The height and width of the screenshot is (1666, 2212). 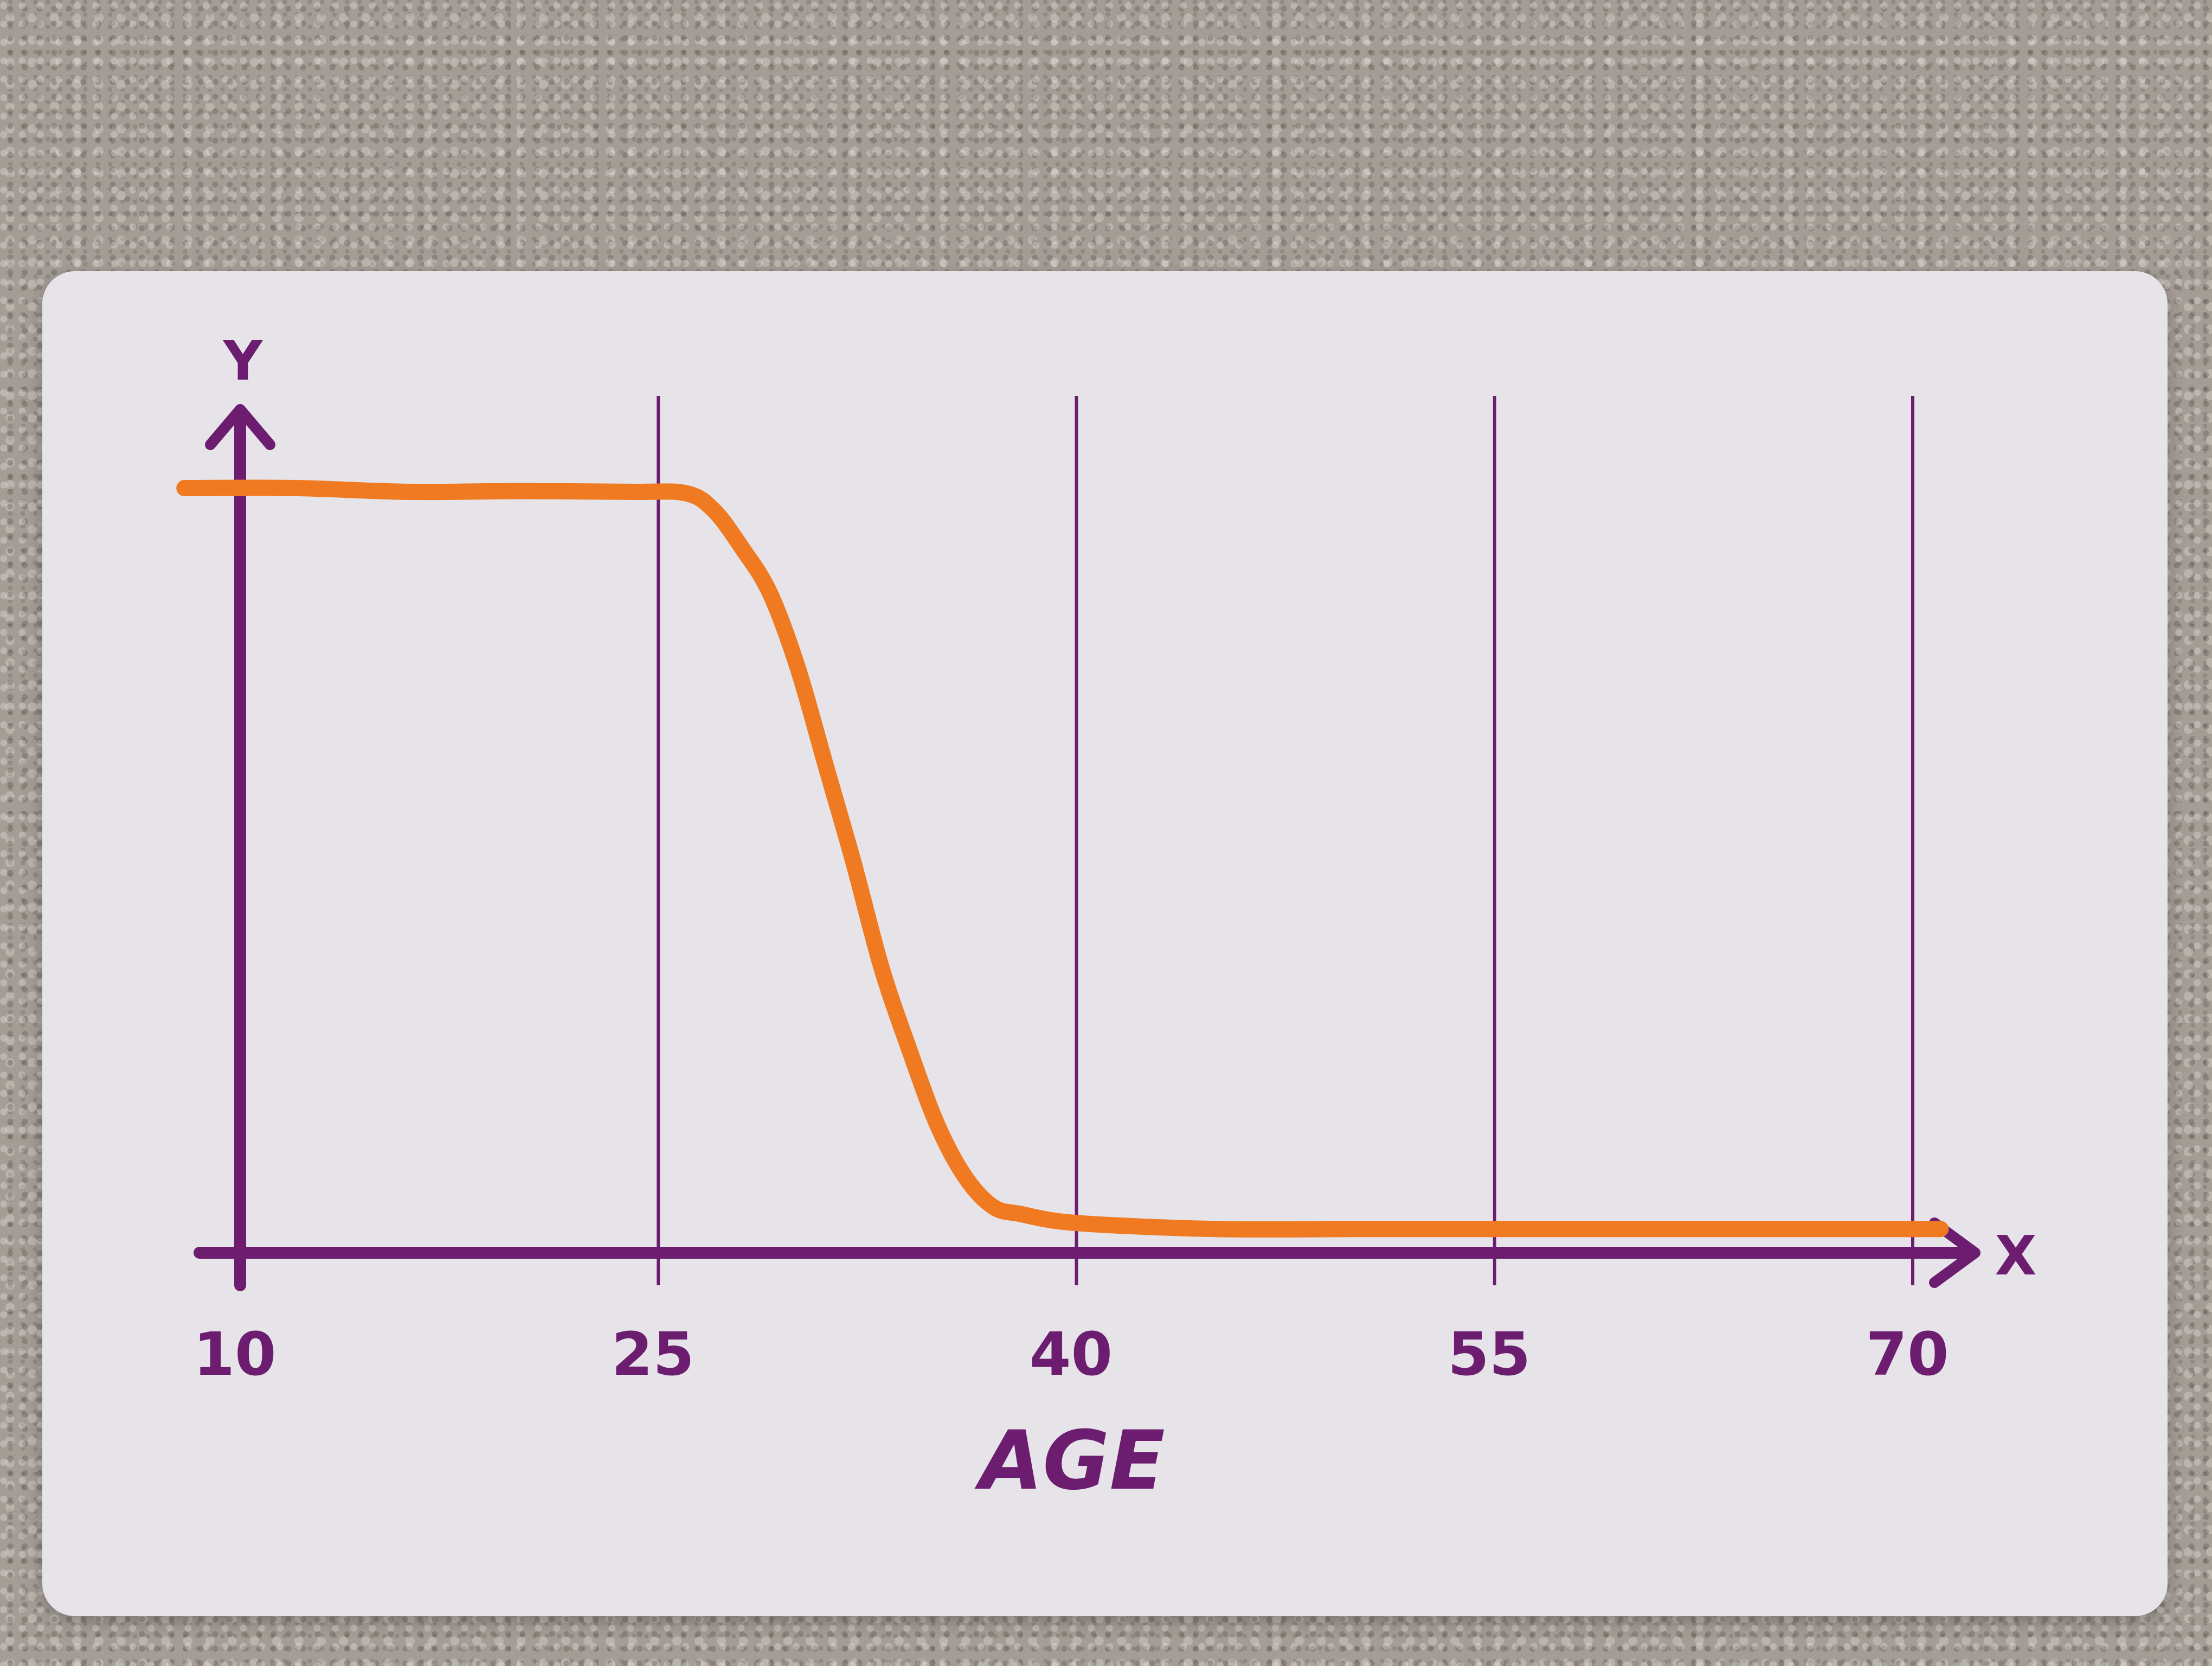 I want to click on x-axis-letter: X, so click(x=2015, y=1255).